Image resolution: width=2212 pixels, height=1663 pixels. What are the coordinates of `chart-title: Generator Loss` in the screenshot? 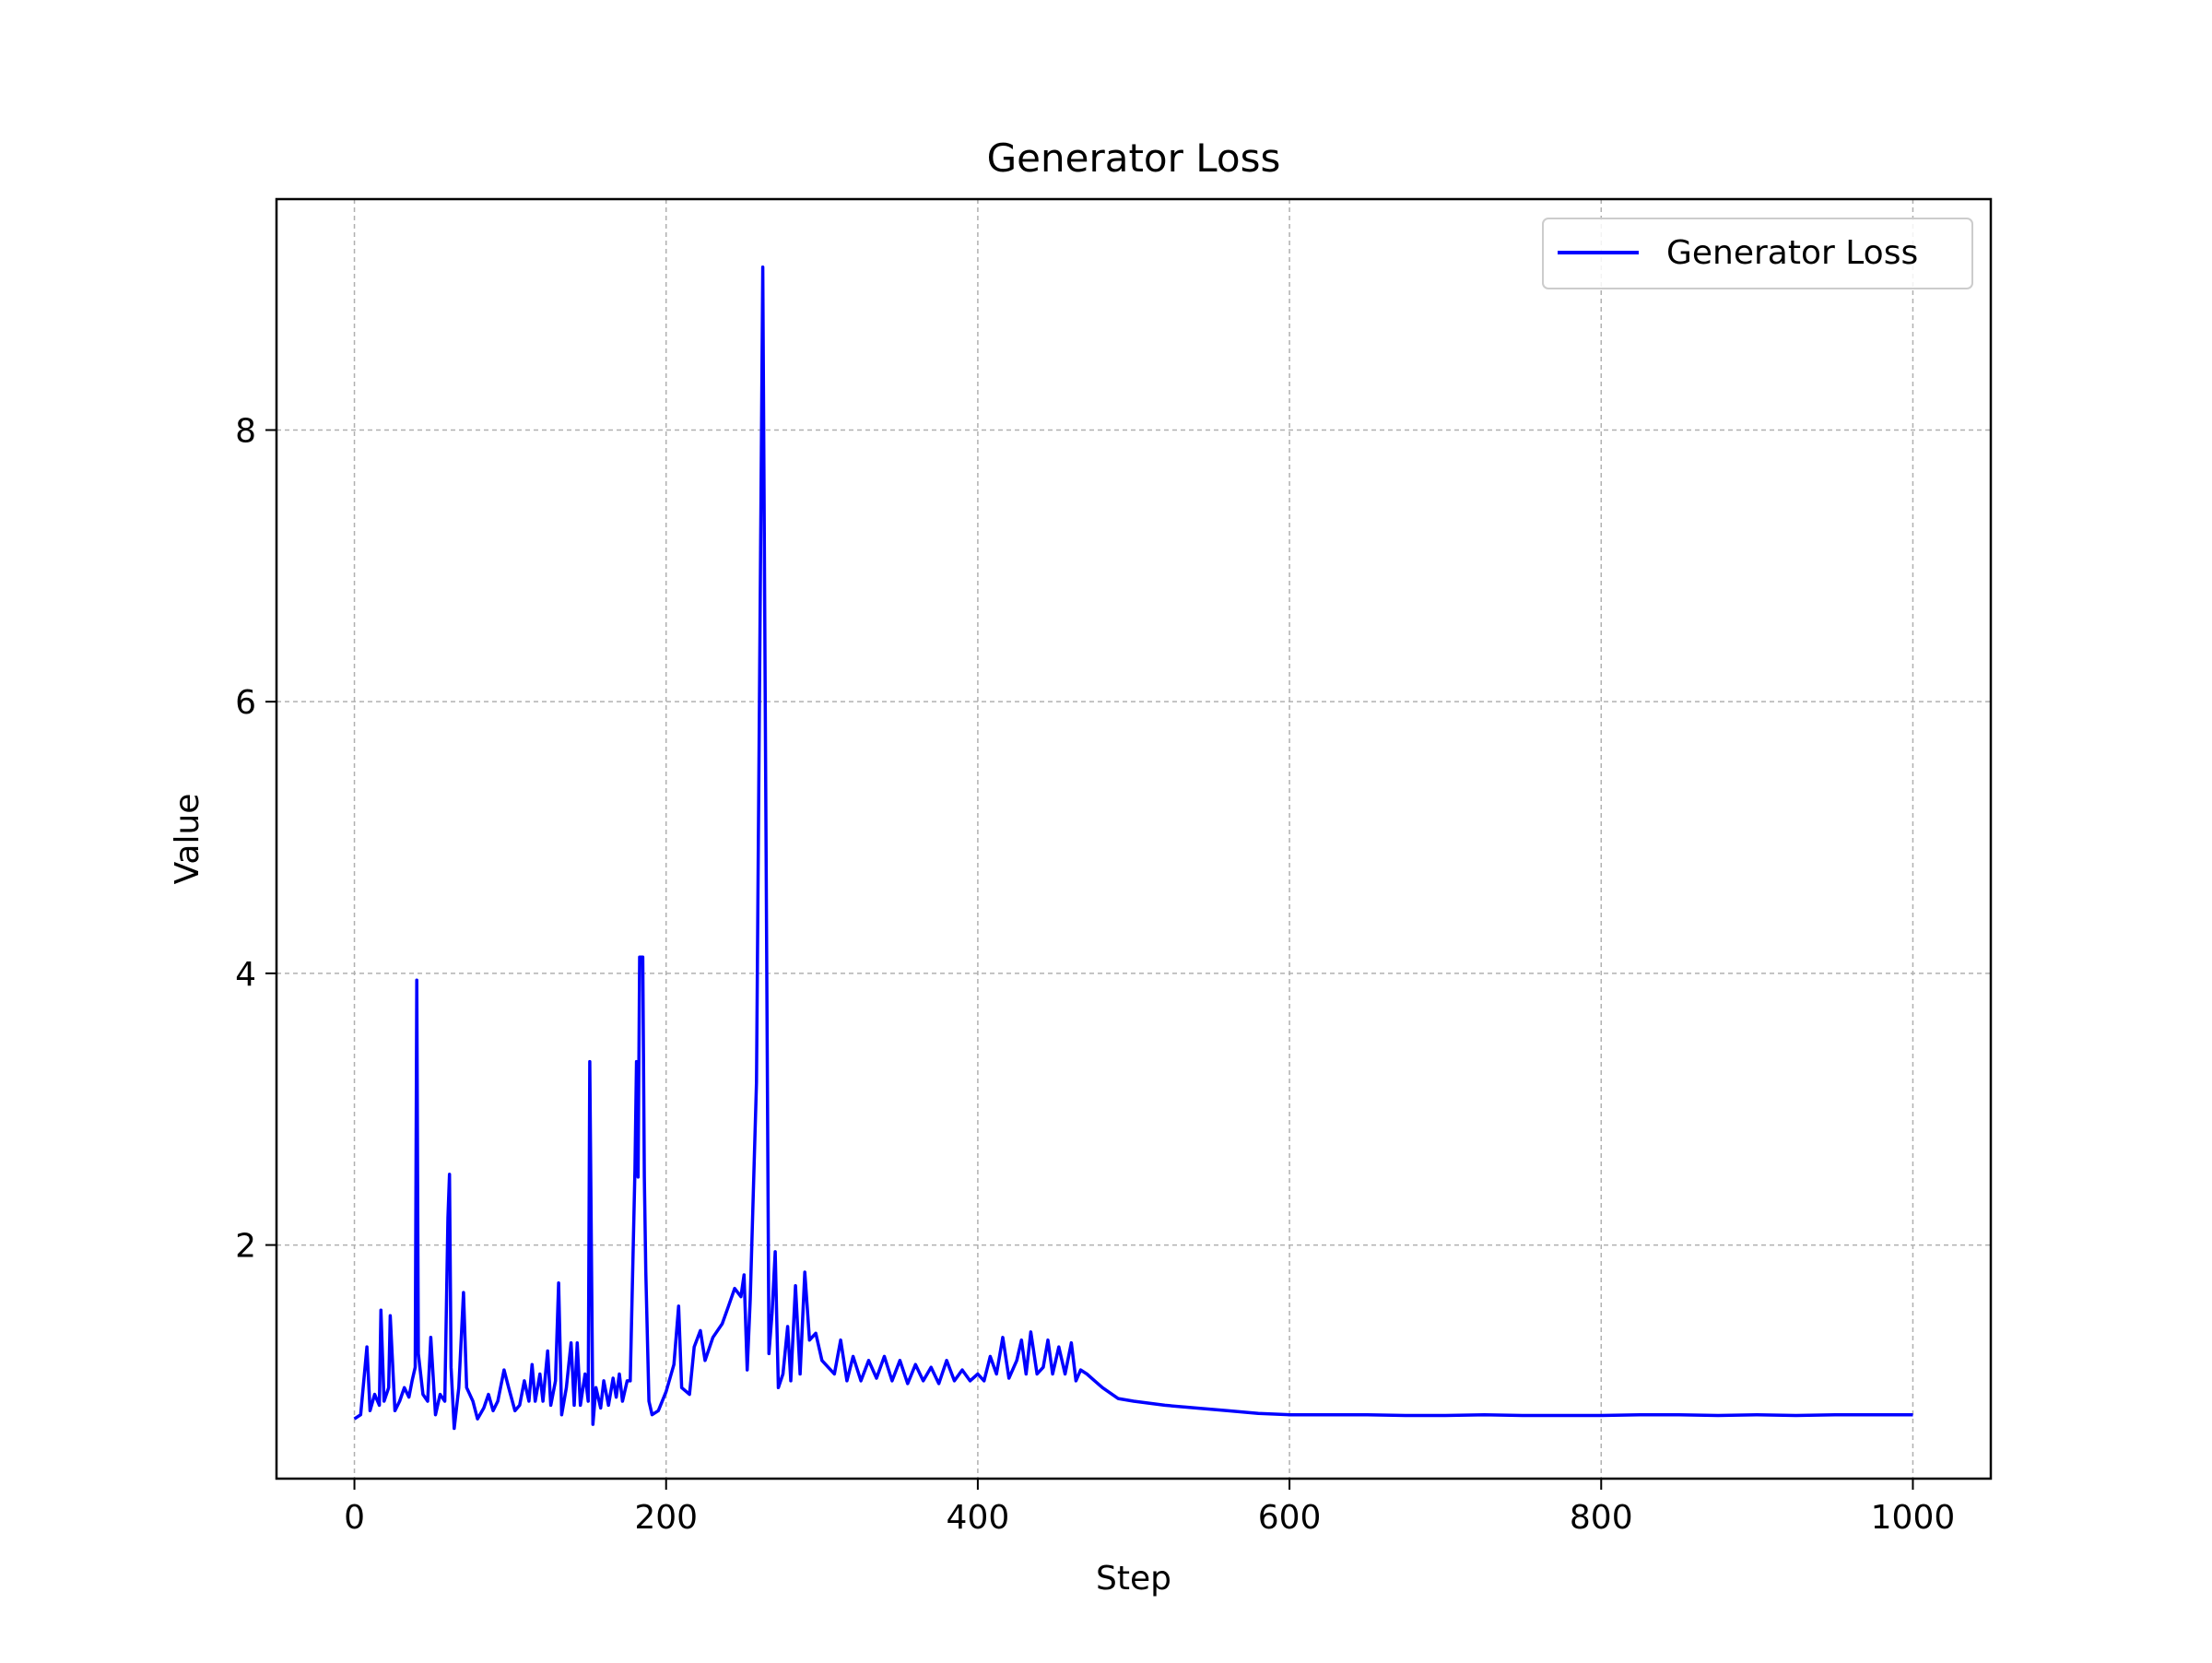 It's located at (1134, 158).